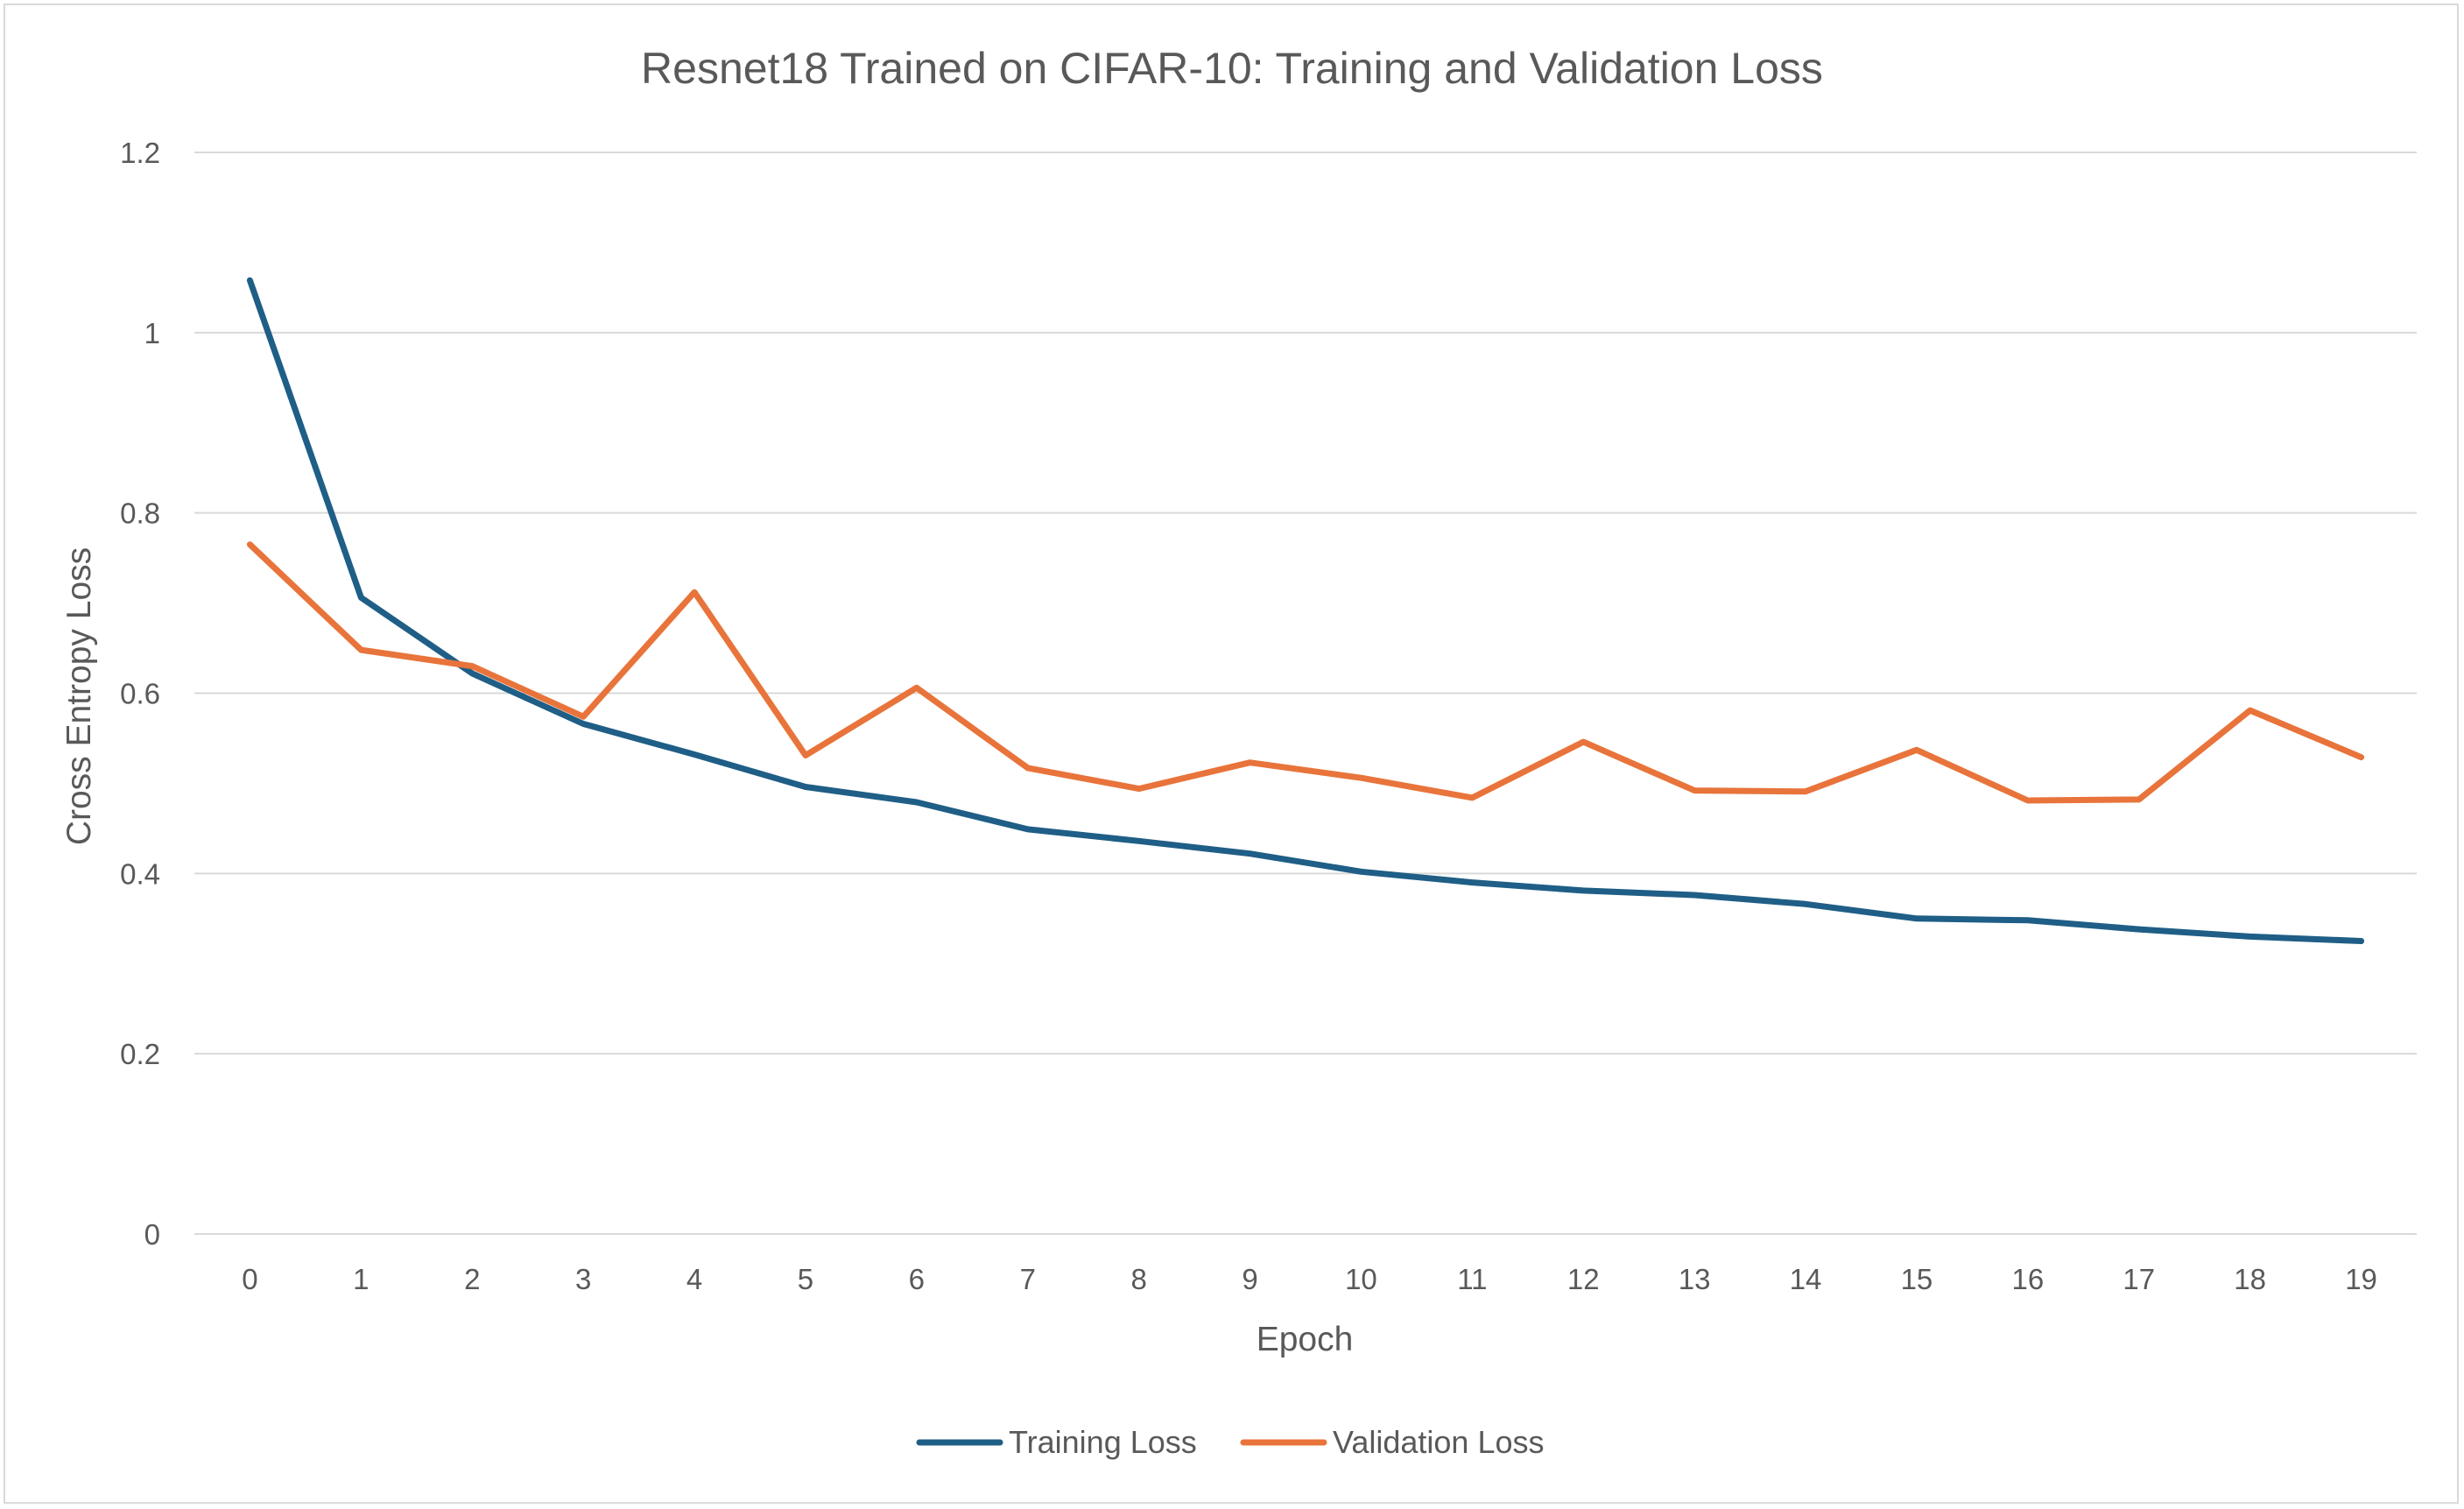 This screenshot has width=2464, height=1509. I want to click on x-tick-label: 7, so click(1028, 1279).